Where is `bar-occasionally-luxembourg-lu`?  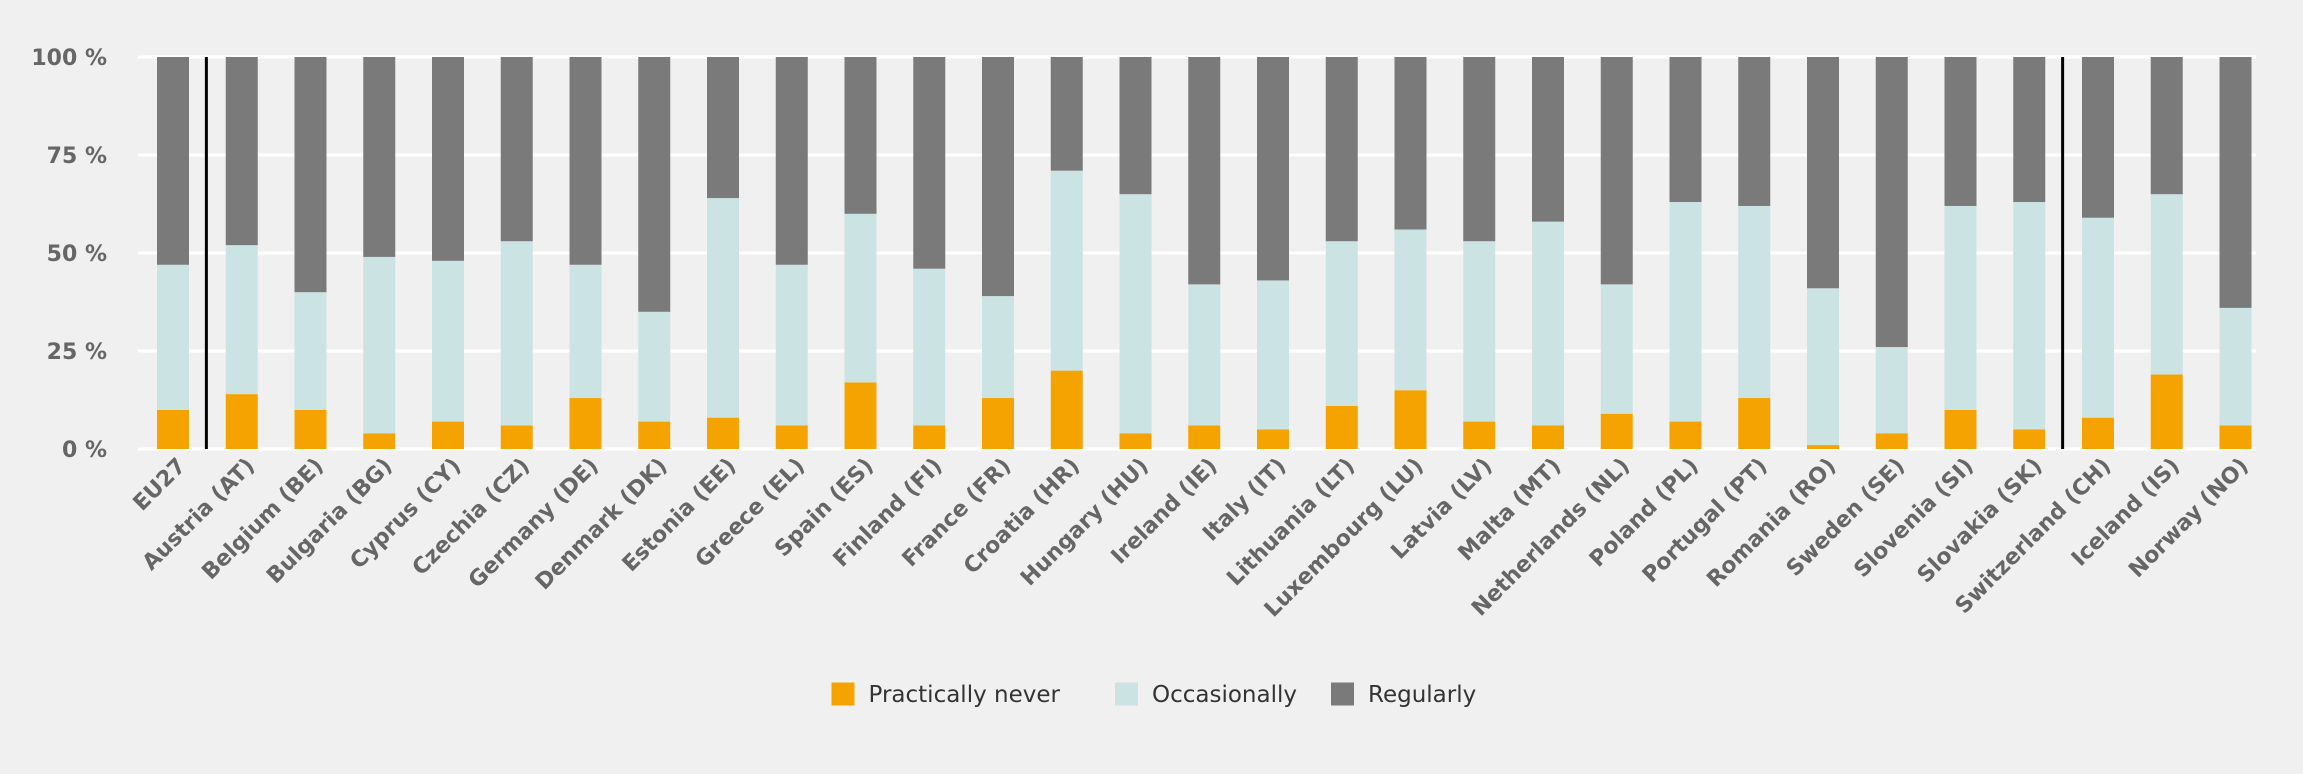
bar-occasionally-luxembourg-lu is located at coordinates (1410, 310).